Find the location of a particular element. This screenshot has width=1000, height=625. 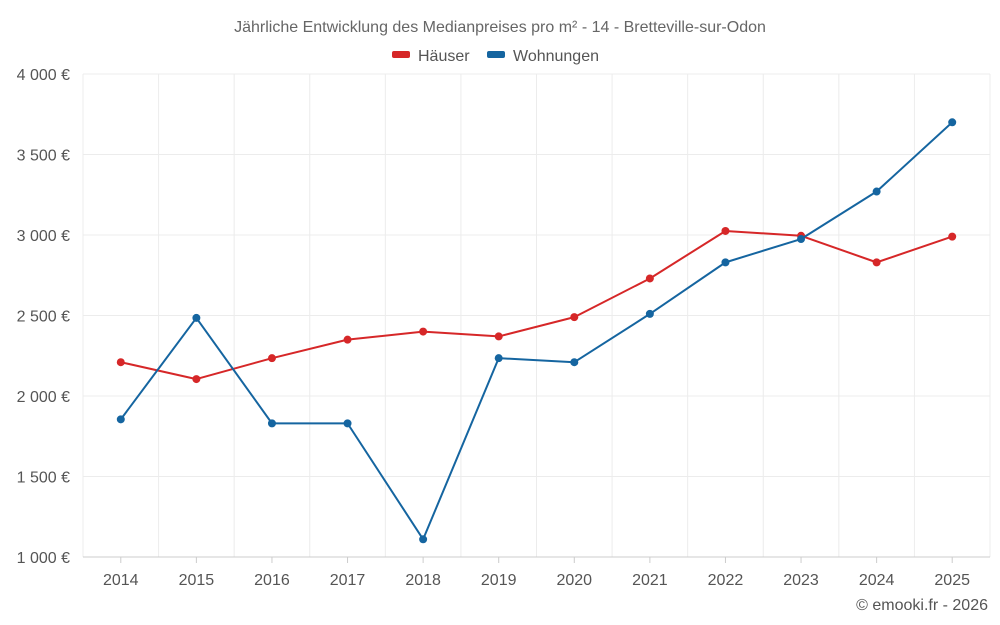

x-tick-label: 2021 is located at coordinates (650, 580).